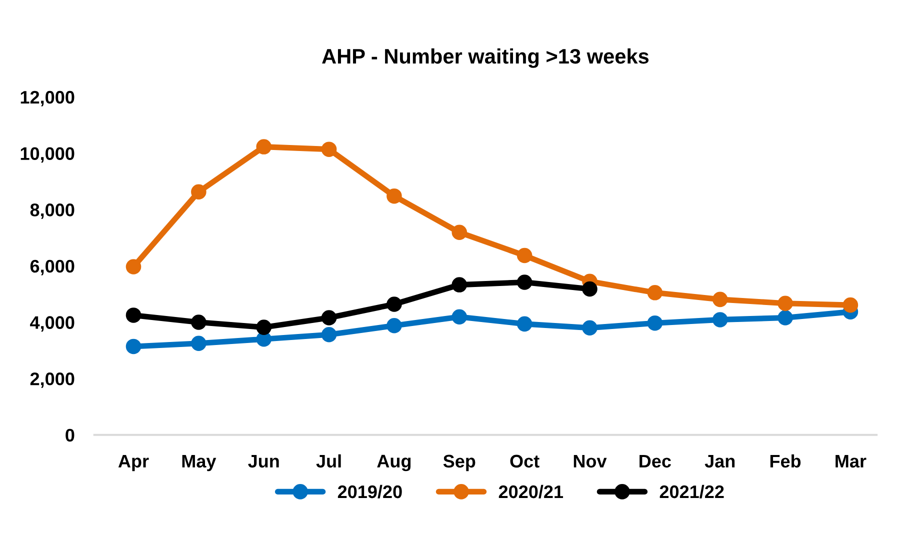  Describe the element at coordinates (851, 461) in the screenshot. I see `x-tick-label: Mar` at that location.